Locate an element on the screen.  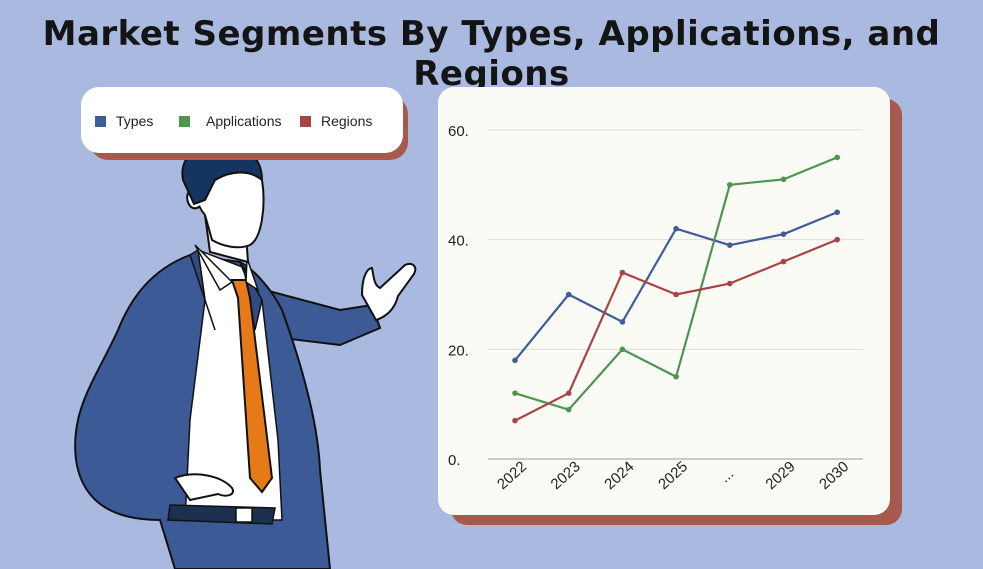
presenter-belt is located at coordinates (221, 514).